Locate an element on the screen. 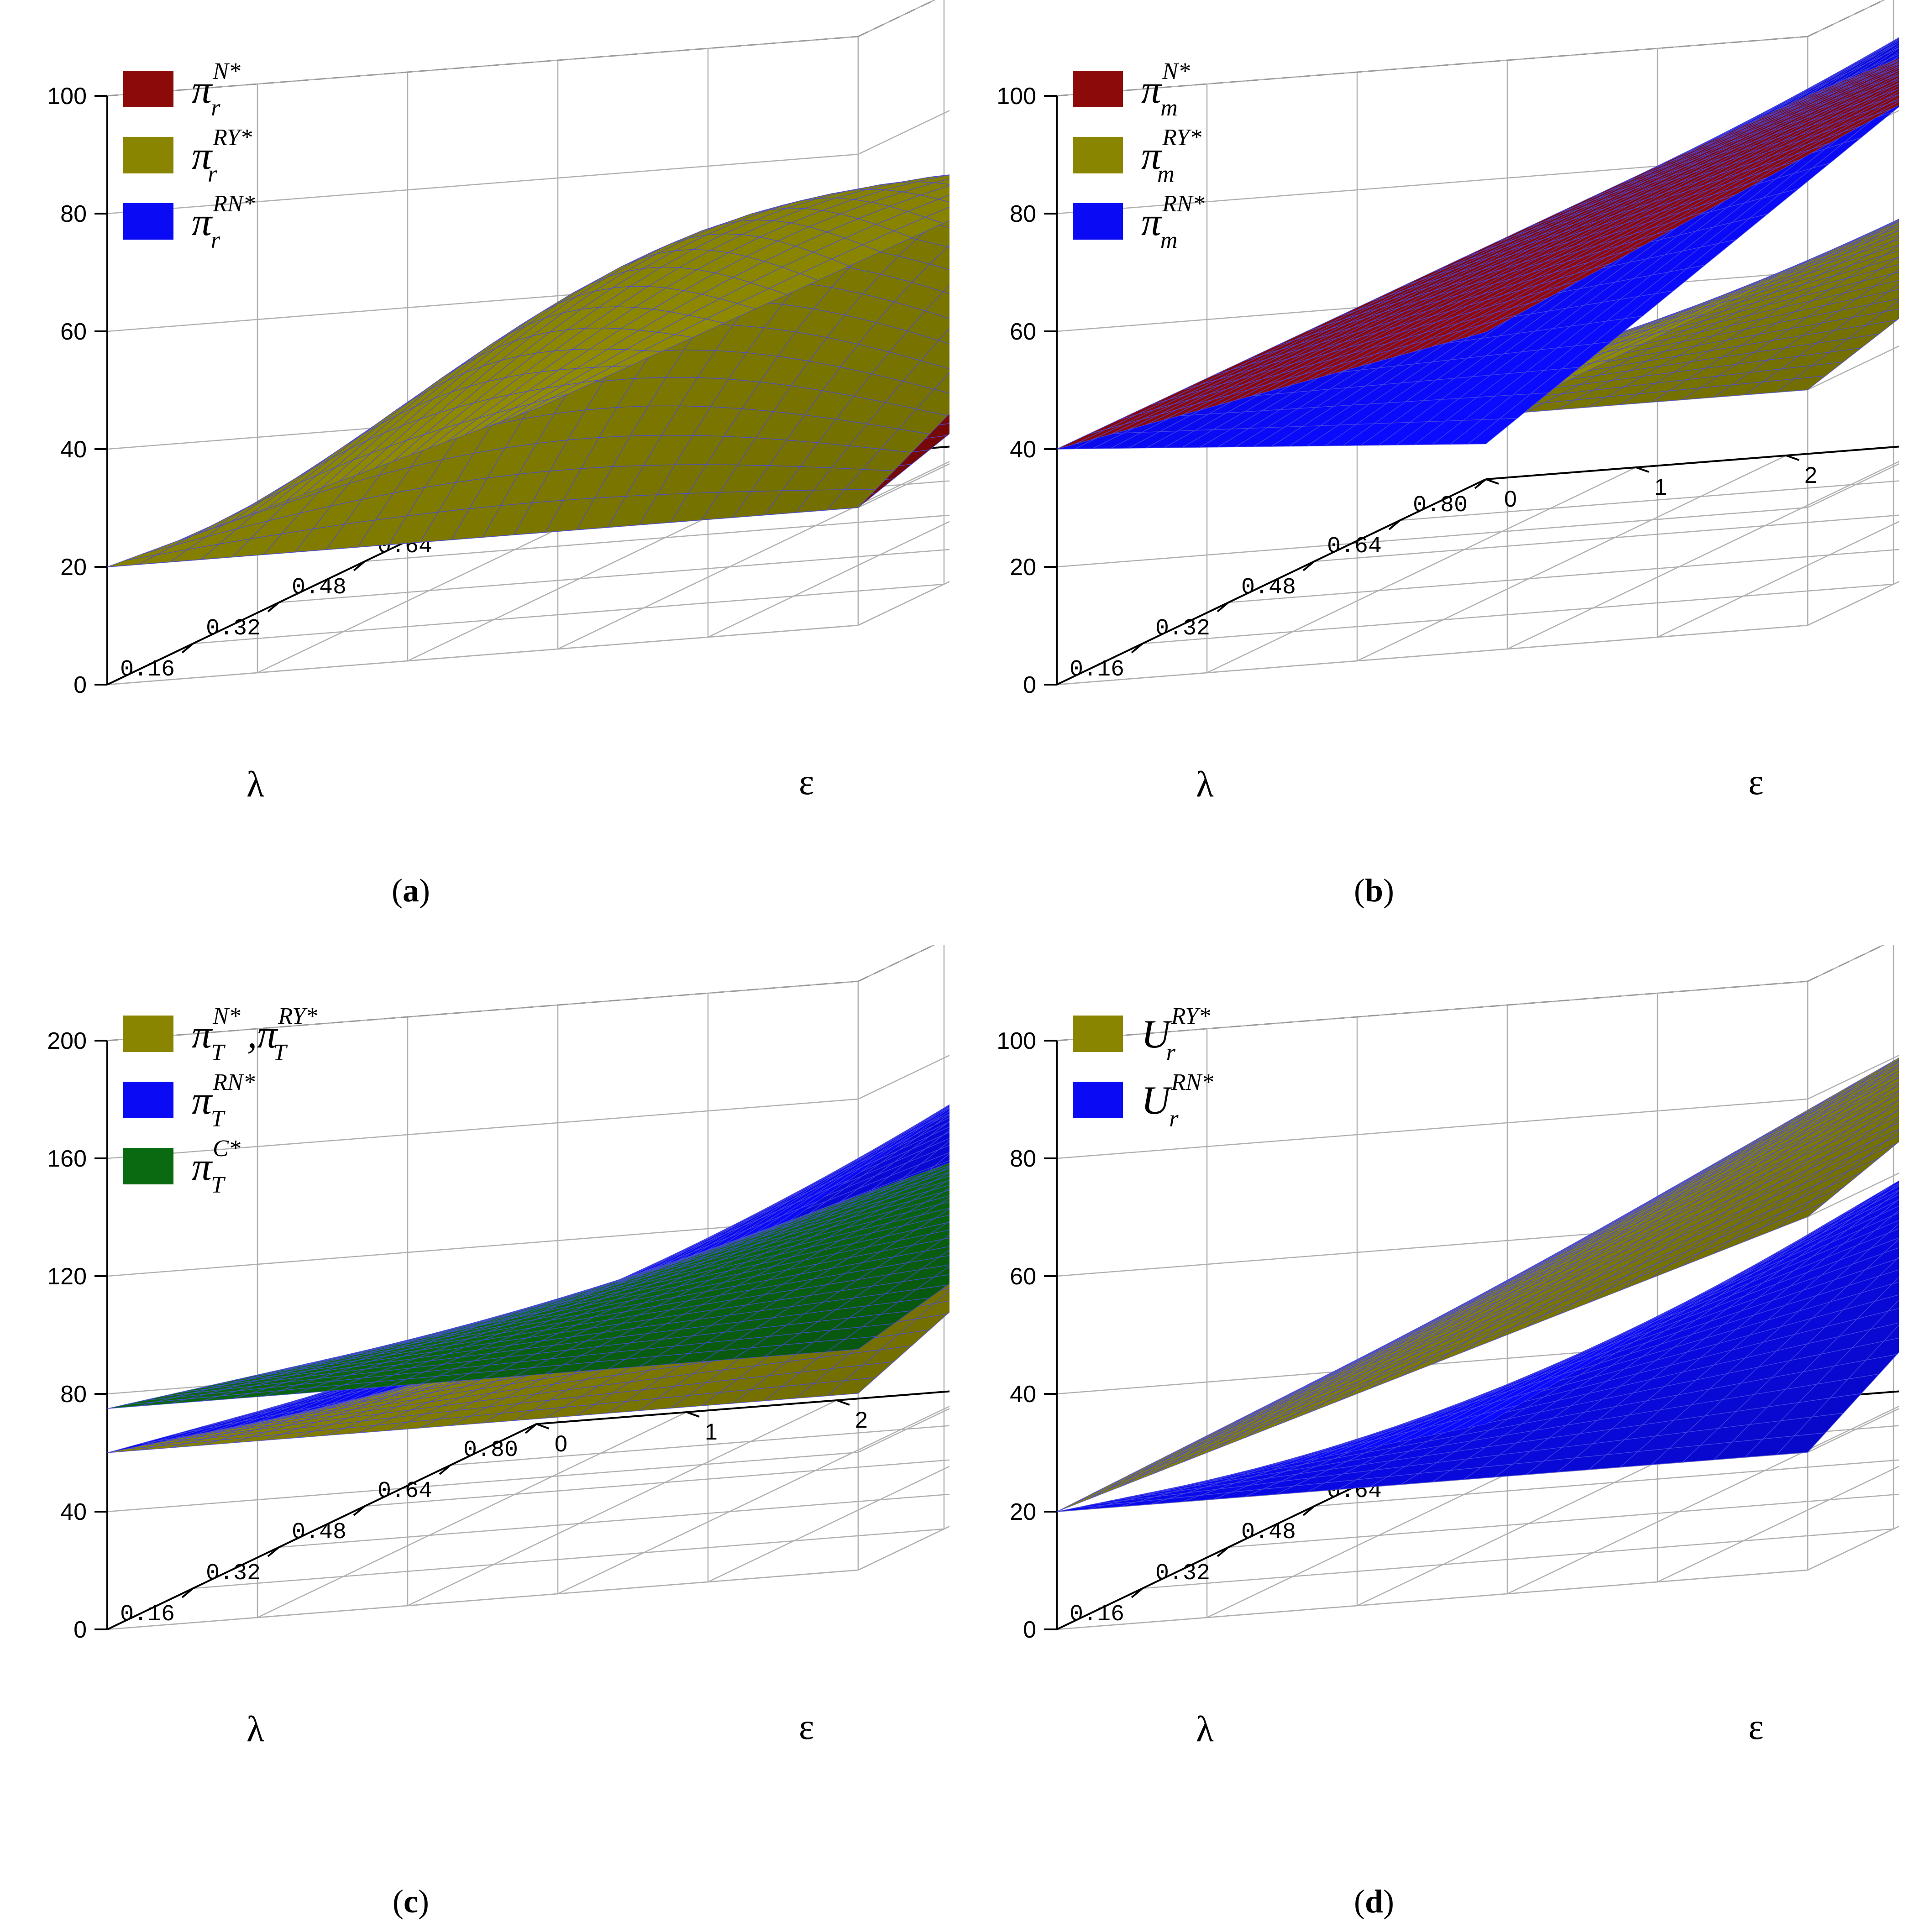 The image size is (1925, 1932). legend-label: πN* r is located at coordinates (216, 89).